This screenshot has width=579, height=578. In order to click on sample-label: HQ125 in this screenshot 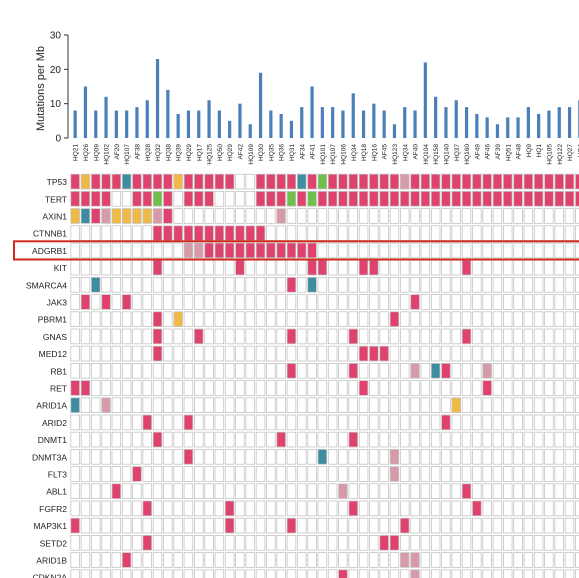, I will do `click(210, 154)`.